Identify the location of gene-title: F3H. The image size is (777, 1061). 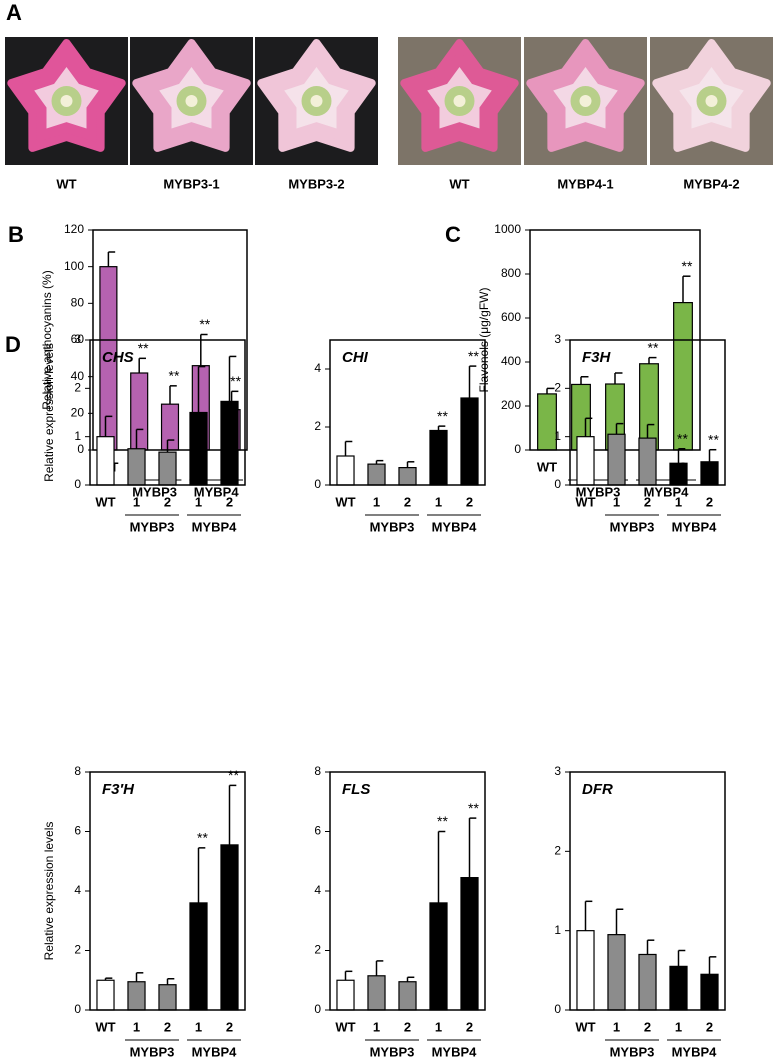
(597, 357).